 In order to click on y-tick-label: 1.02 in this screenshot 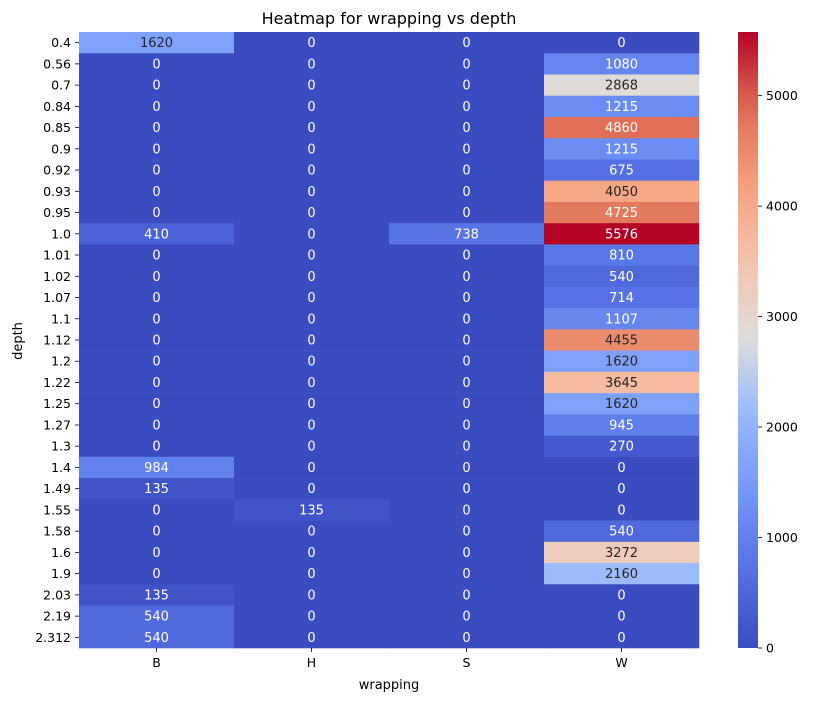, I will do `click(57, 276)`.